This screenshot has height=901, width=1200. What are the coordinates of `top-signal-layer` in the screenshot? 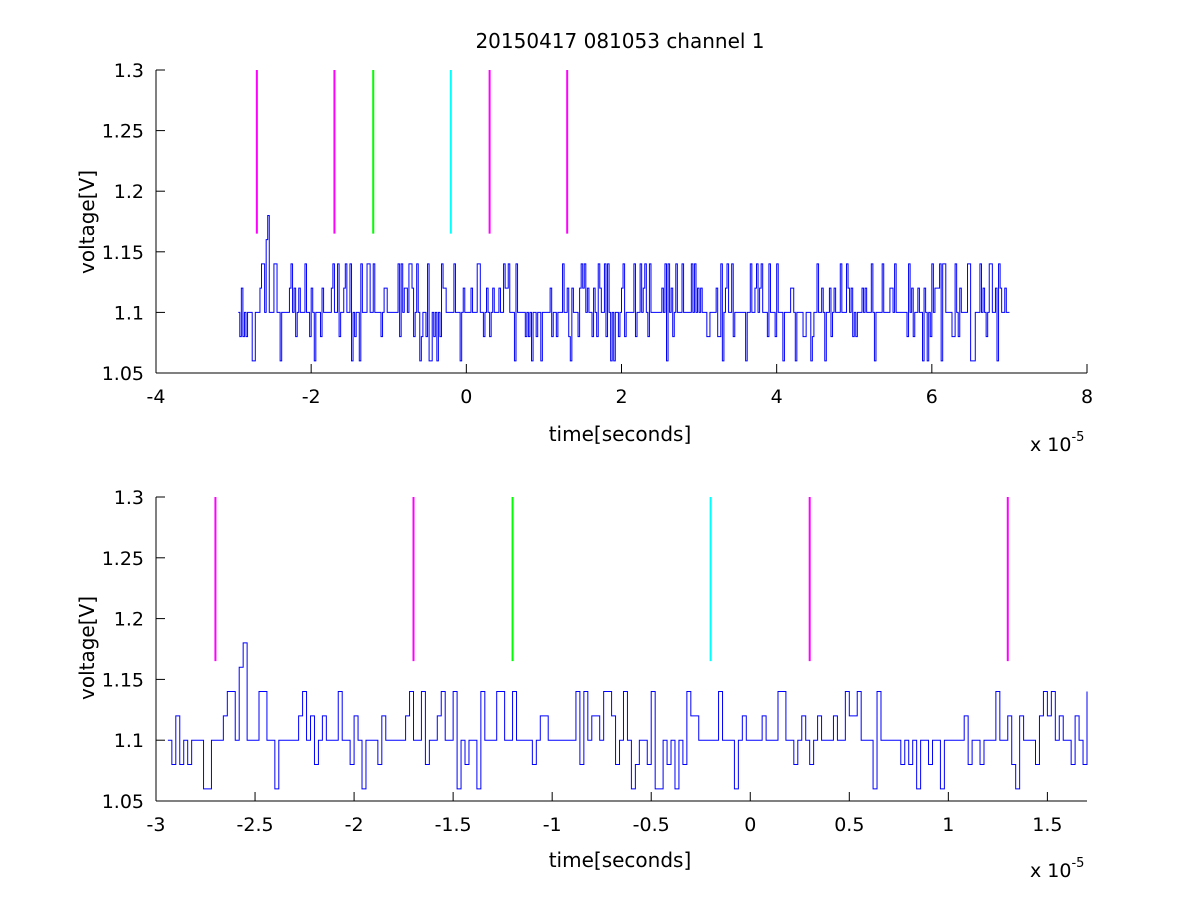 It's located at (624, 288).